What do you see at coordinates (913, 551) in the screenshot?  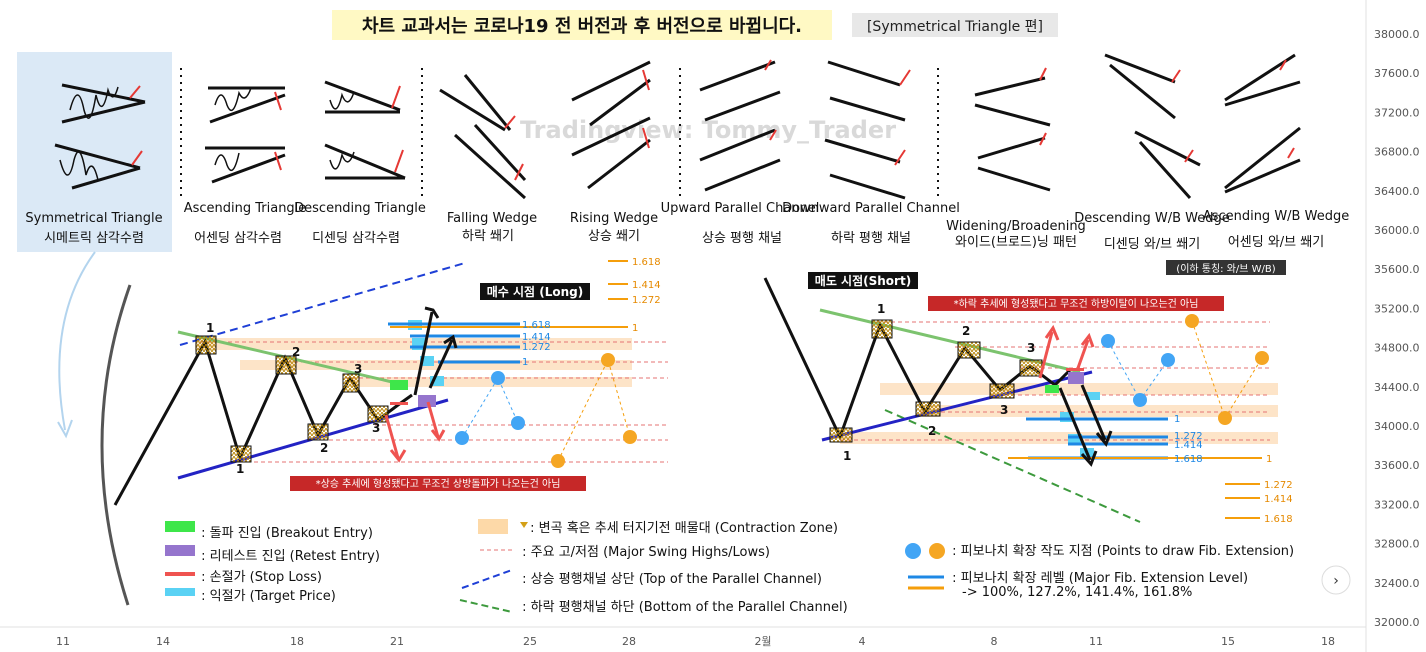 I see `legend-blue-point` at bounding box center [913, 551].